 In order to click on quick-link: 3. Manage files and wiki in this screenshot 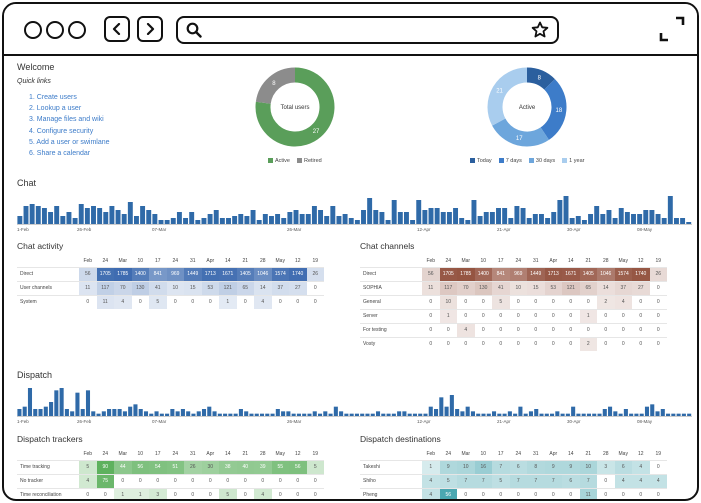, I will do `click(66, 120)`.